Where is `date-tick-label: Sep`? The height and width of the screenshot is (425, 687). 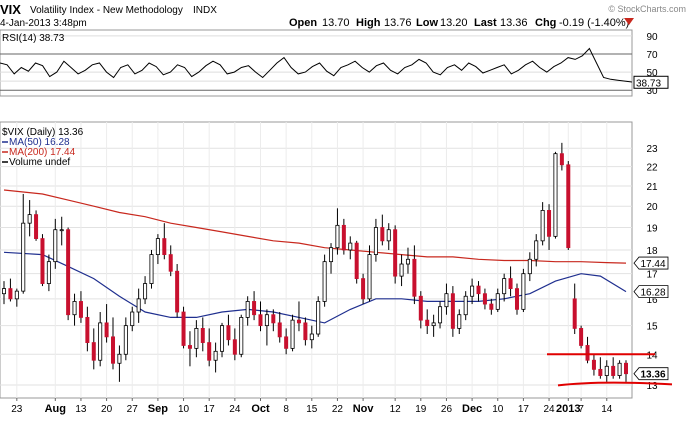 date-tick-label: Sep is located at coordinates (158, 409).